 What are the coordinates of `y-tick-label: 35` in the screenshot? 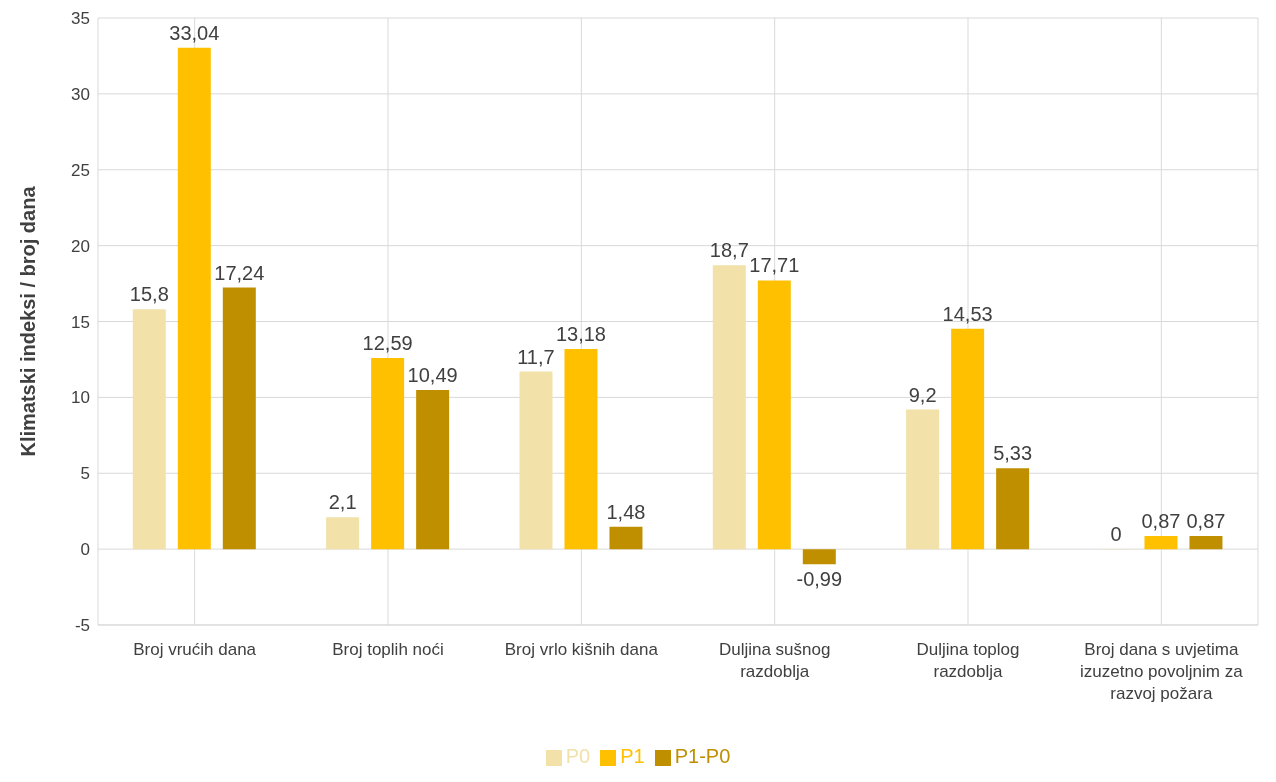 It's located at (80, 19).